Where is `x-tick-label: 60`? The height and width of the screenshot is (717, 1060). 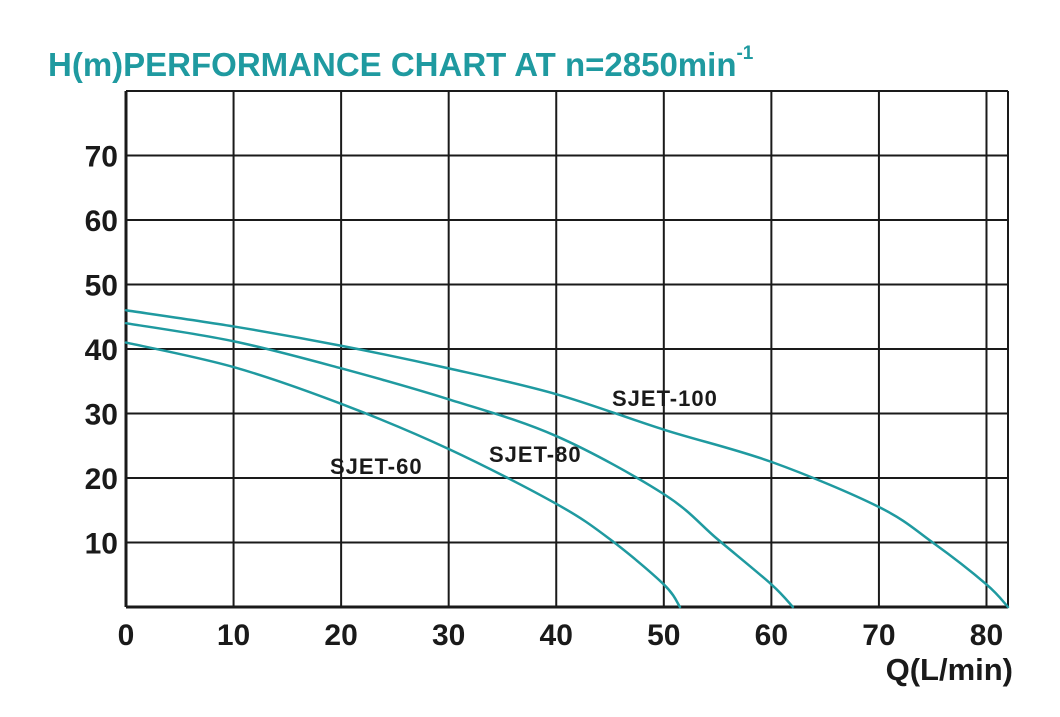
x-tick-label: 60 is located at coordinates (771, 635).